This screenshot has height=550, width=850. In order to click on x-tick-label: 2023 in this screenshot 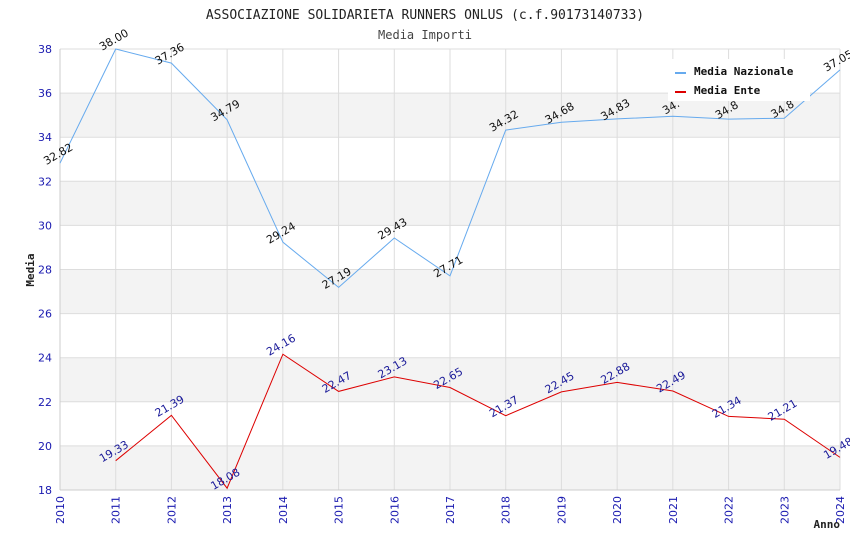, I will do `click(784, 510)`.